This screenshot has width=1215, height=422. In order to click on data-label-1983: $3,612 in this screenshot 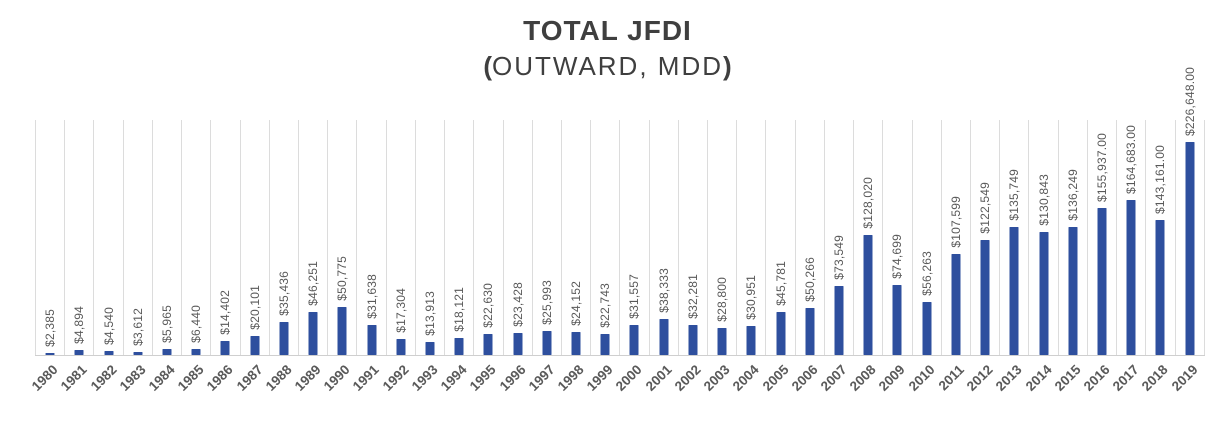, I will do `click(137, 327)`.